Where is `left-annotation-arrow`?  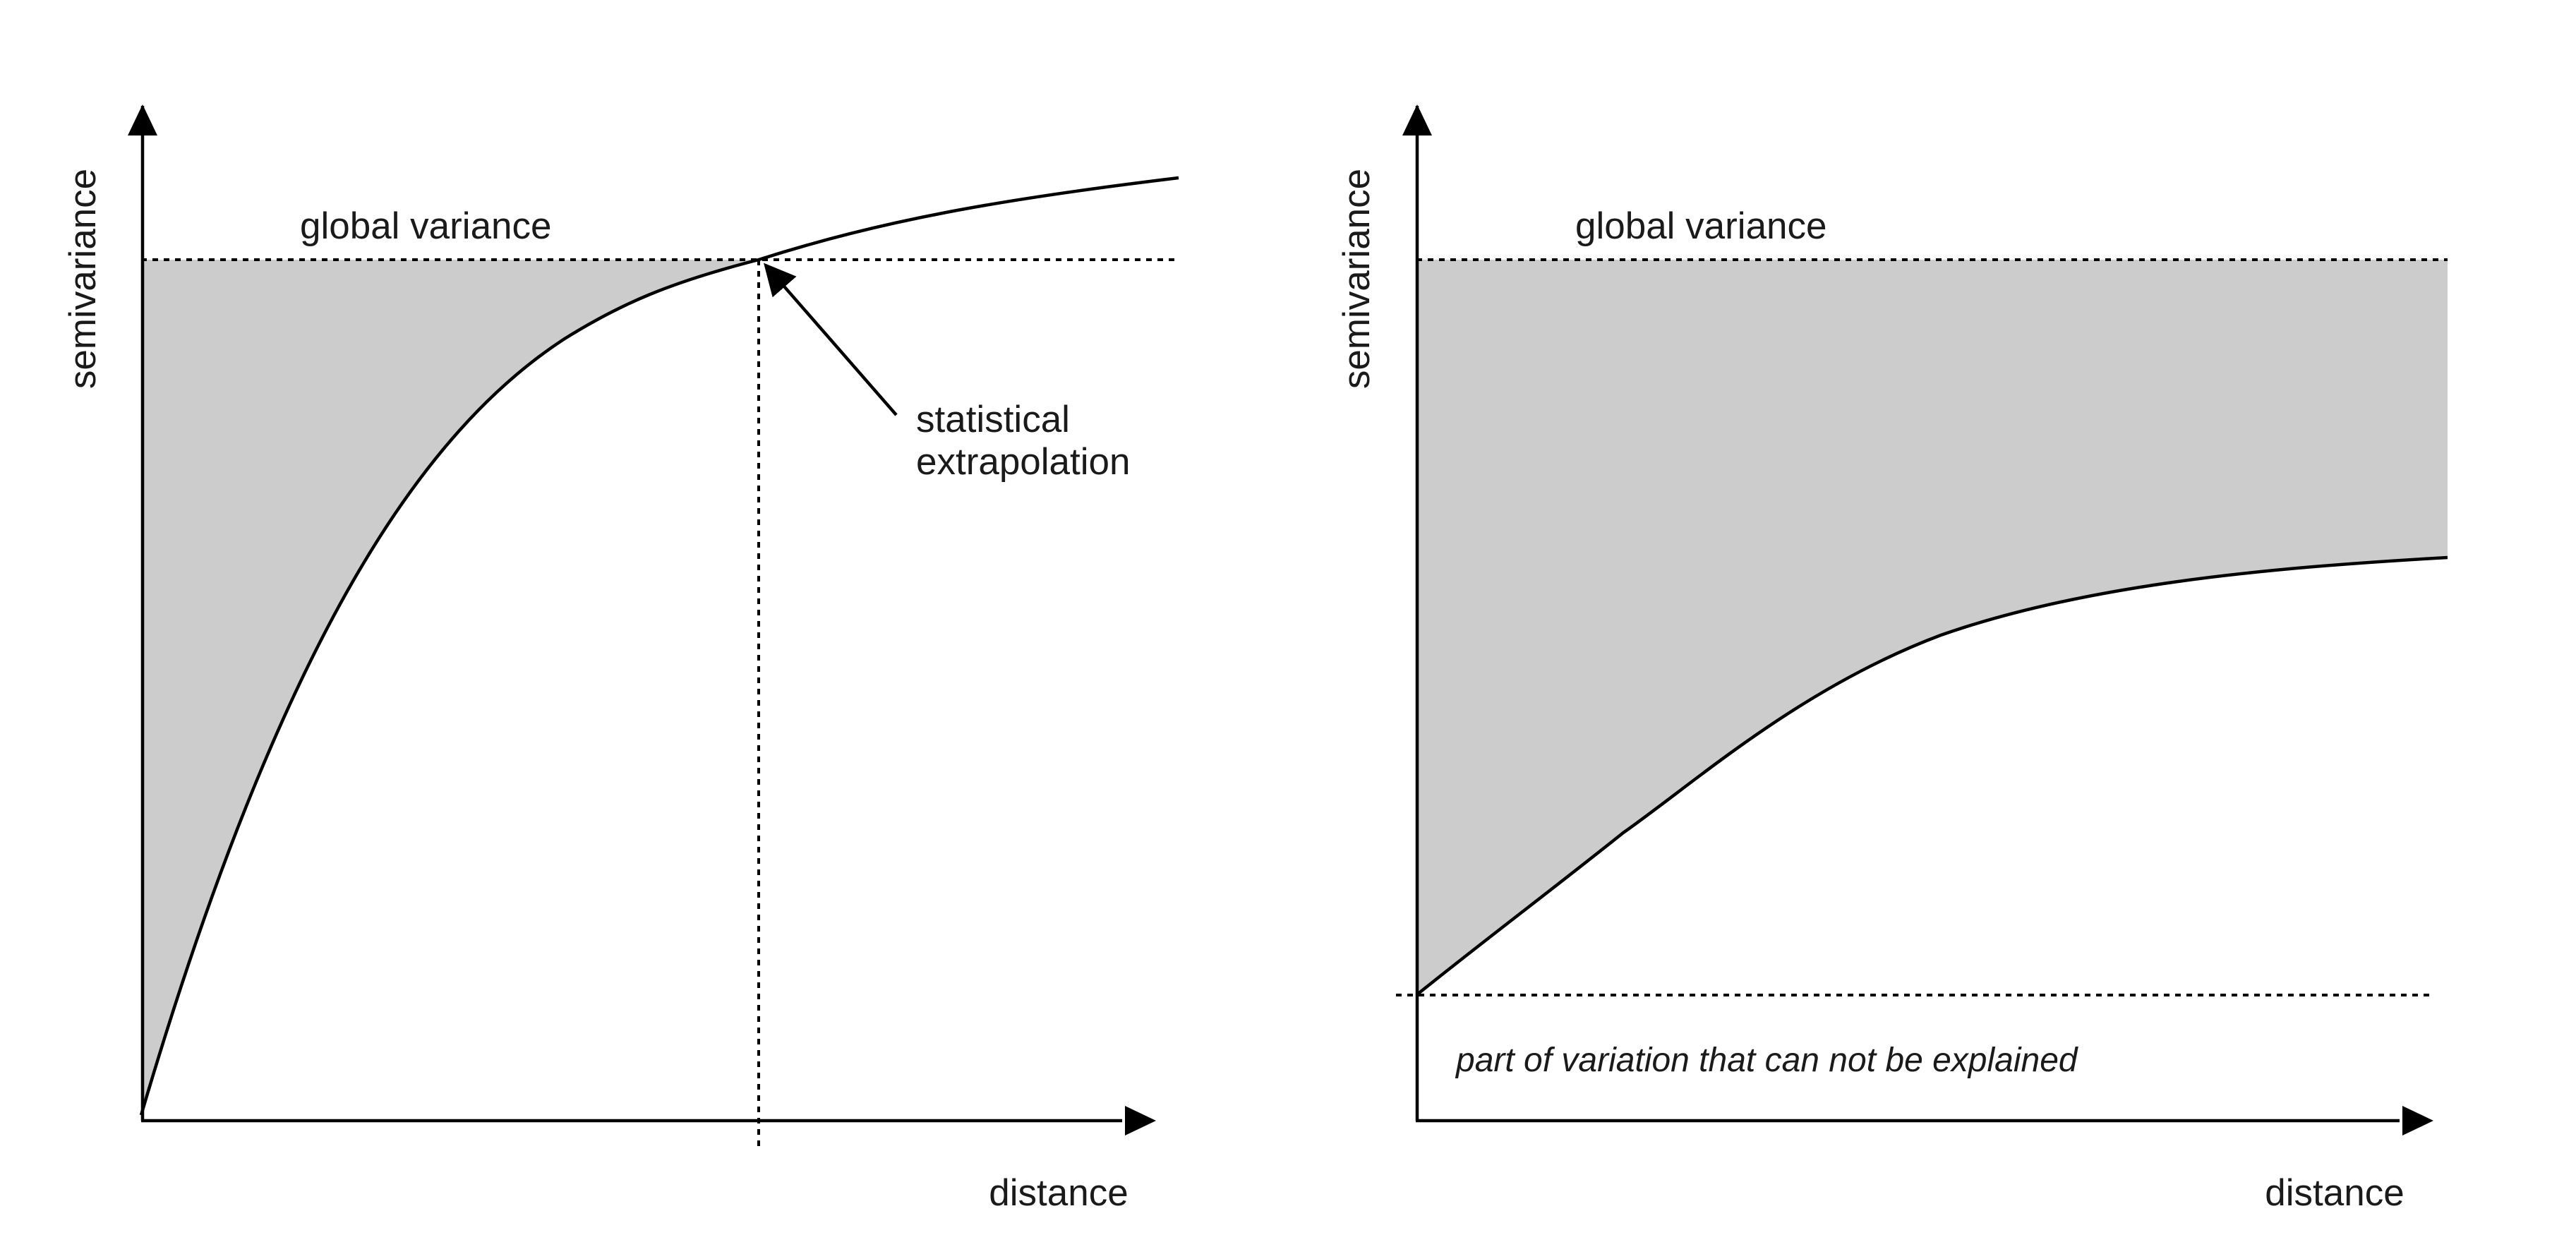 left-annotation-arrow is located at coordinates (831, 339).